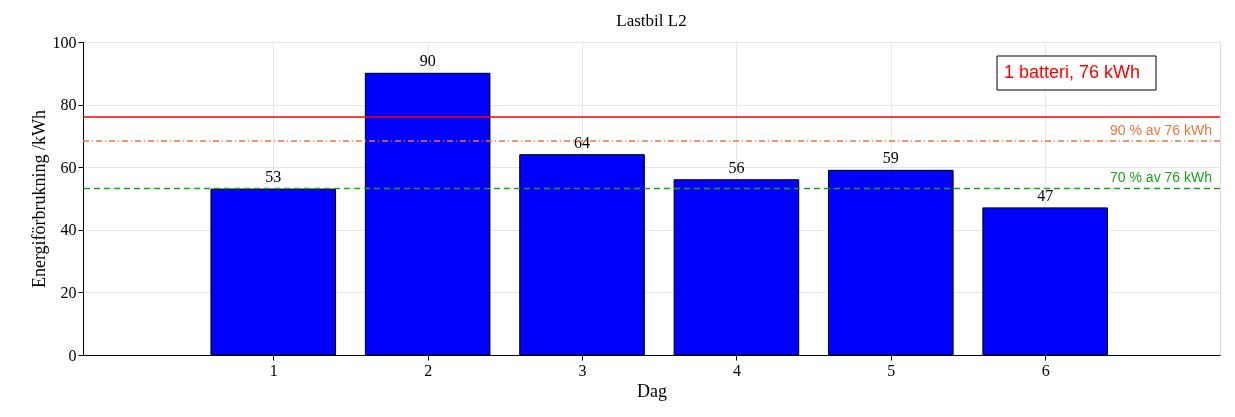 Image resolution: width=1235 pixels, height=417 pixels. Describe the element at coordinates (273, 370) in the screenshot. I see `x-tick-label: 1` at that location.